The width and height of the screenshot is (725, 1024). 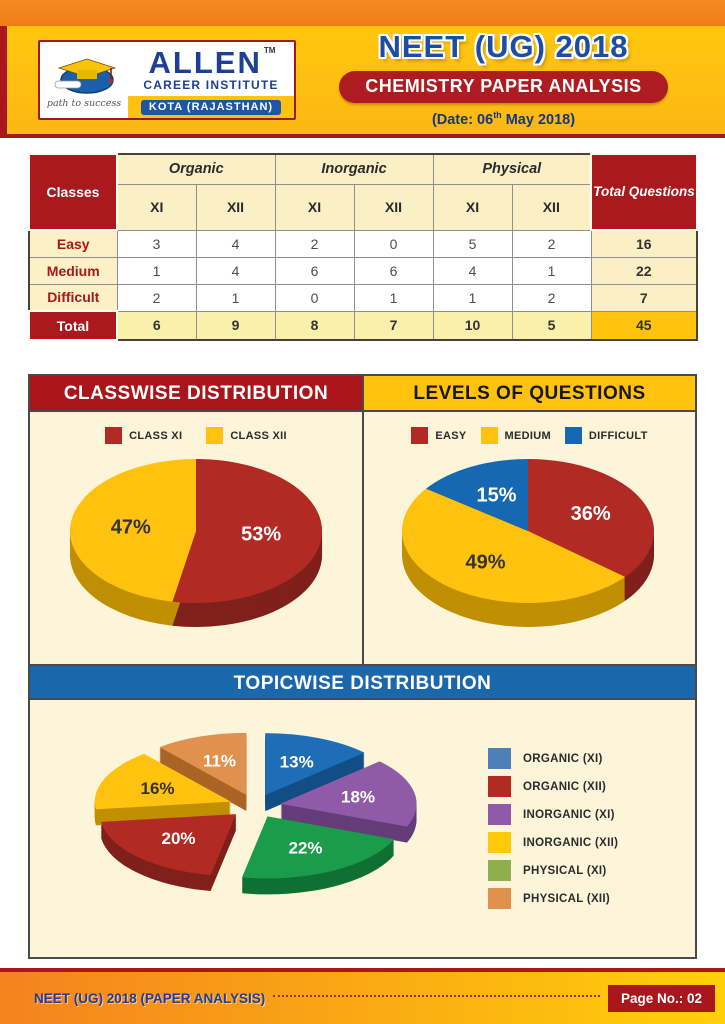 What do you see at coordinates (196, 169) in the screenshot?
I see `table-group-header: Organic` at bounding box center [196, 169].